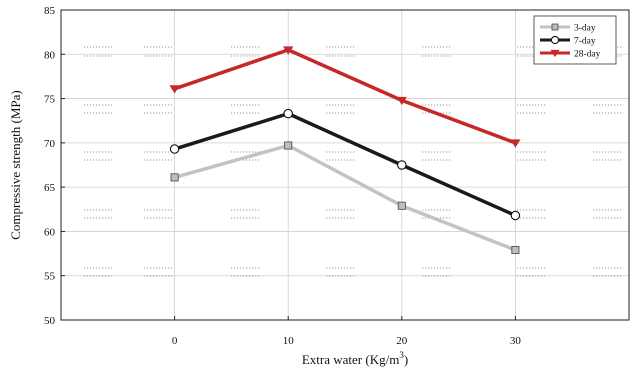 The image size is (633, 376). Describe the element at coordinates (15, 164) in the screenshot. I see `y-axis-title: Compressive strength (MPa)` at that location.